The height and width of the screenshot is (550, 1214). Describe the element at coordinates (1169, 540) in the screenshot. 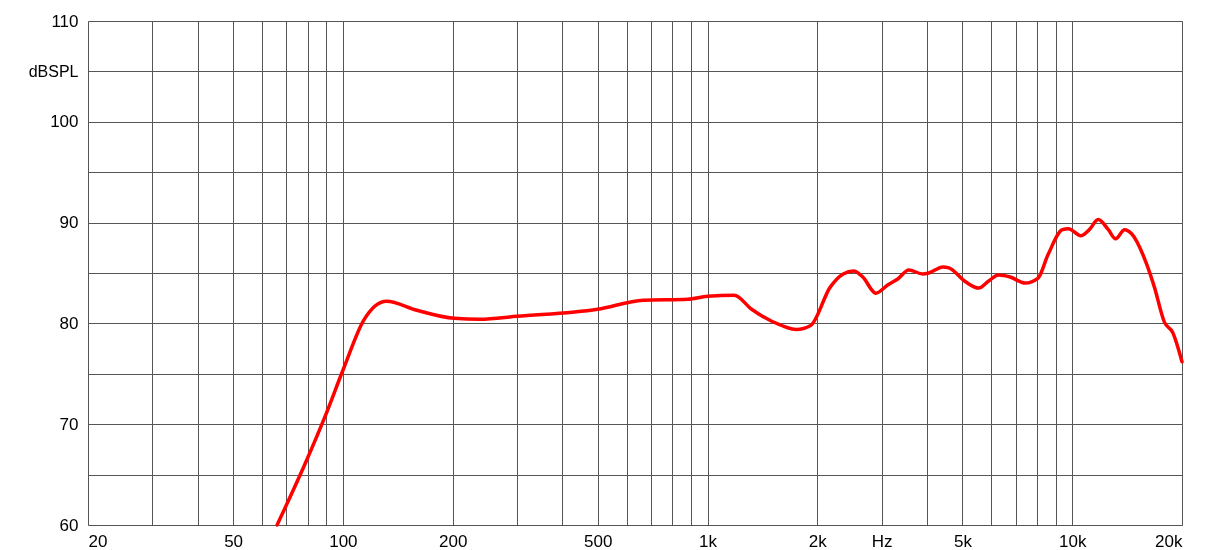

I see `x-tick-label: 20k` at that location.